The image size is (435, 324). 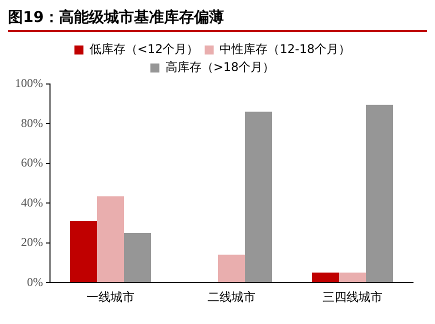 What do you see at coordinates (34, 281) in the screenshot?
I see `y-tick-label: 0%` at bounding box center [34, 281].